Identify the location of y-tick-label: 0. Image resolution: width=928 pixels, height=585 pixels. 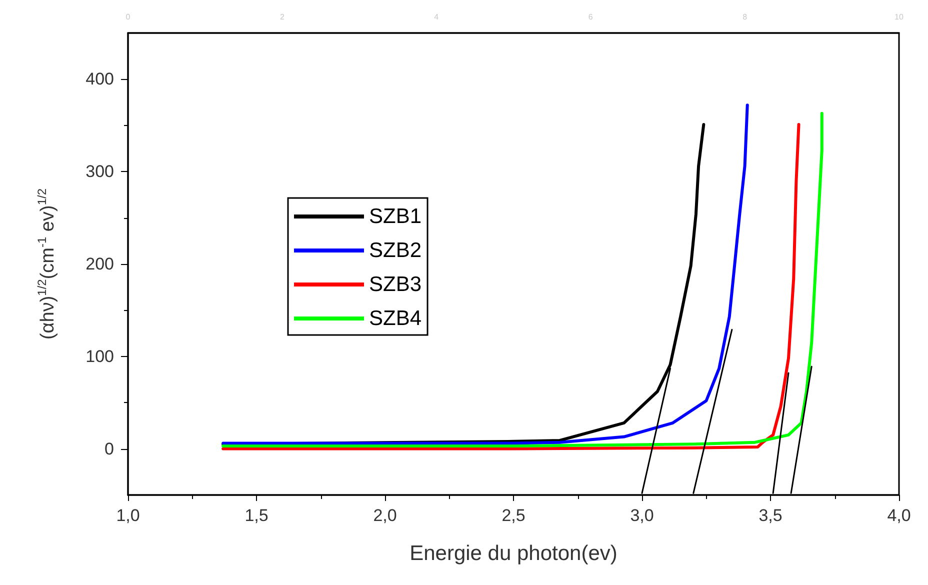
(109, 448).